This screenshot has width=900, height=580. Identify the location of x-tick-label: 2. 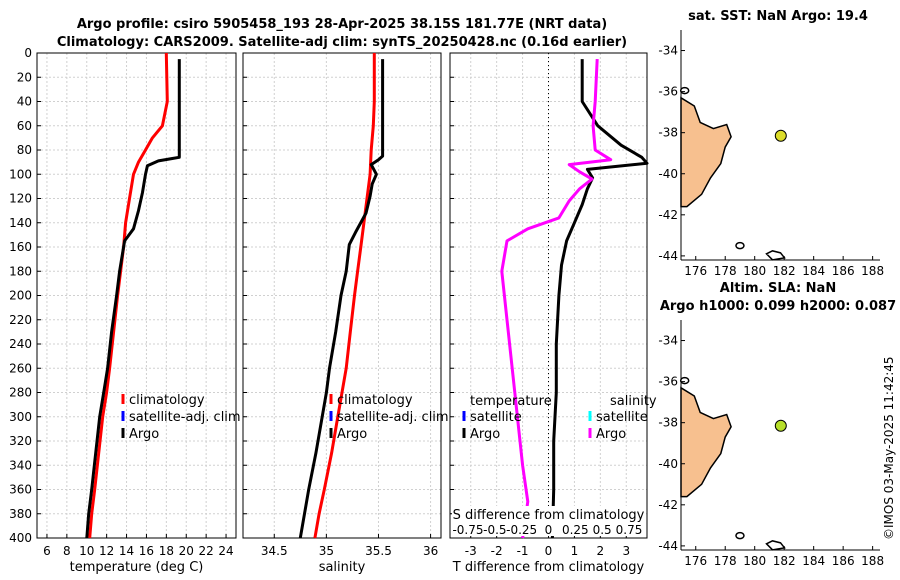
(601, 551).